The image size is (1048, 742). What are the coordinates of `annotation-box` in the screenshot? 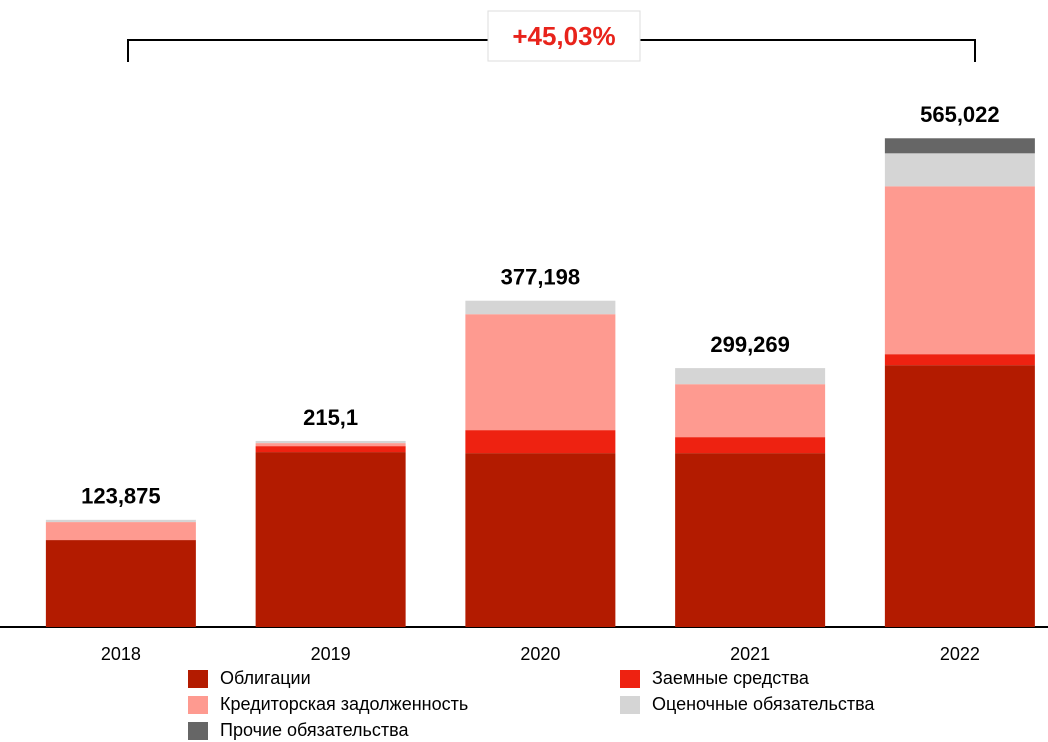 It's located at (564, 36).